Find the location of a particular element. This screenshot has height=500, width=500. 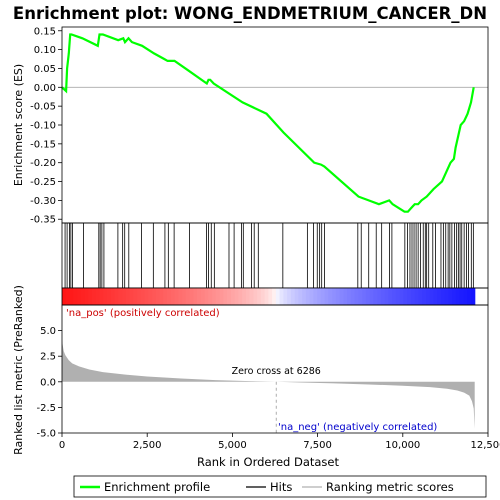

legend-ranking-label: Ranking metric scores is located at coordinates (390, 487).